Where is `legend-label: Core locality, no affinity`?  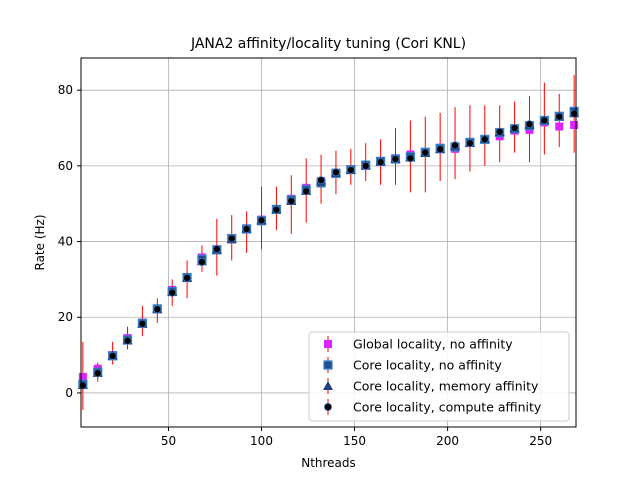 legend-label: Core locality, no affinity is located at coordinates (427, 365).